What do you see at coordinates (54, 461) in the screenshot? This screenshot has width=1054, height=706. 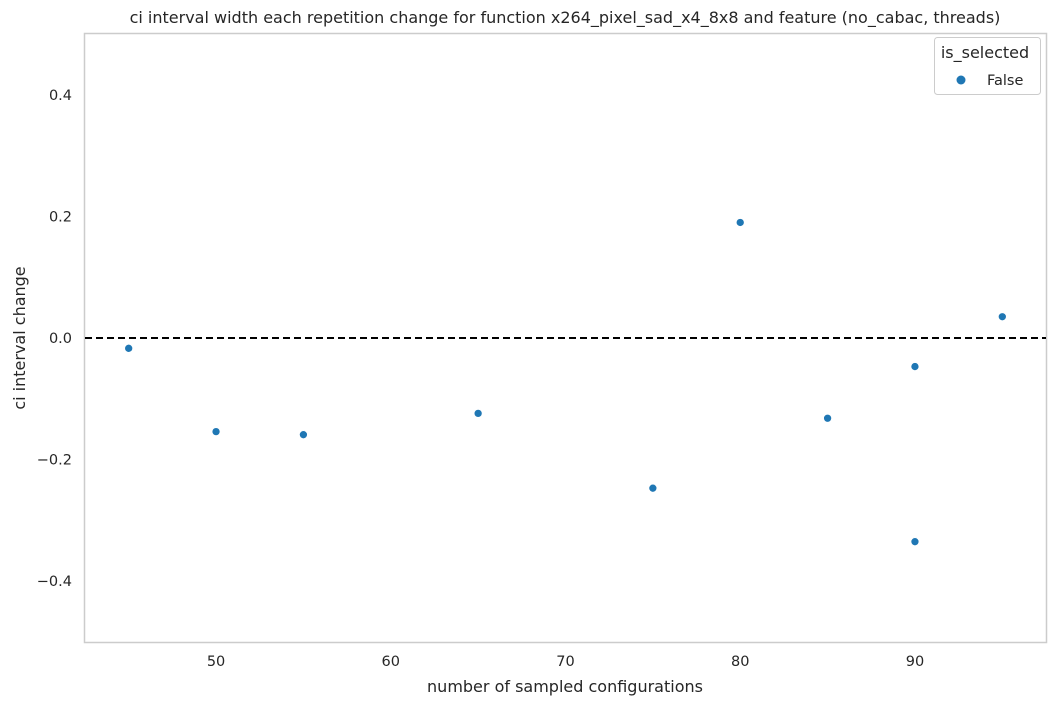 I see `y-tick-label: −0.2` at bounding box center [54, 461].